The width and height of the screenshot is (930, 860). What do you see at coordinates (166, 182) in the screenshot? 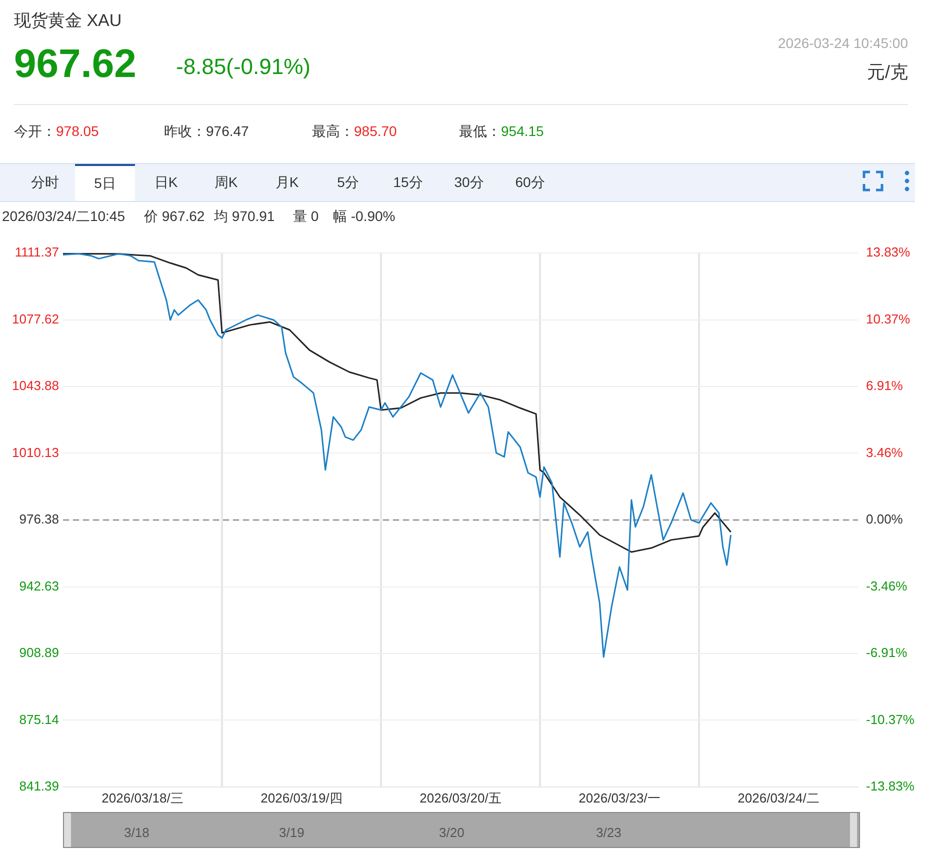
I see `text: 日K` at bounding box center [166, 182].